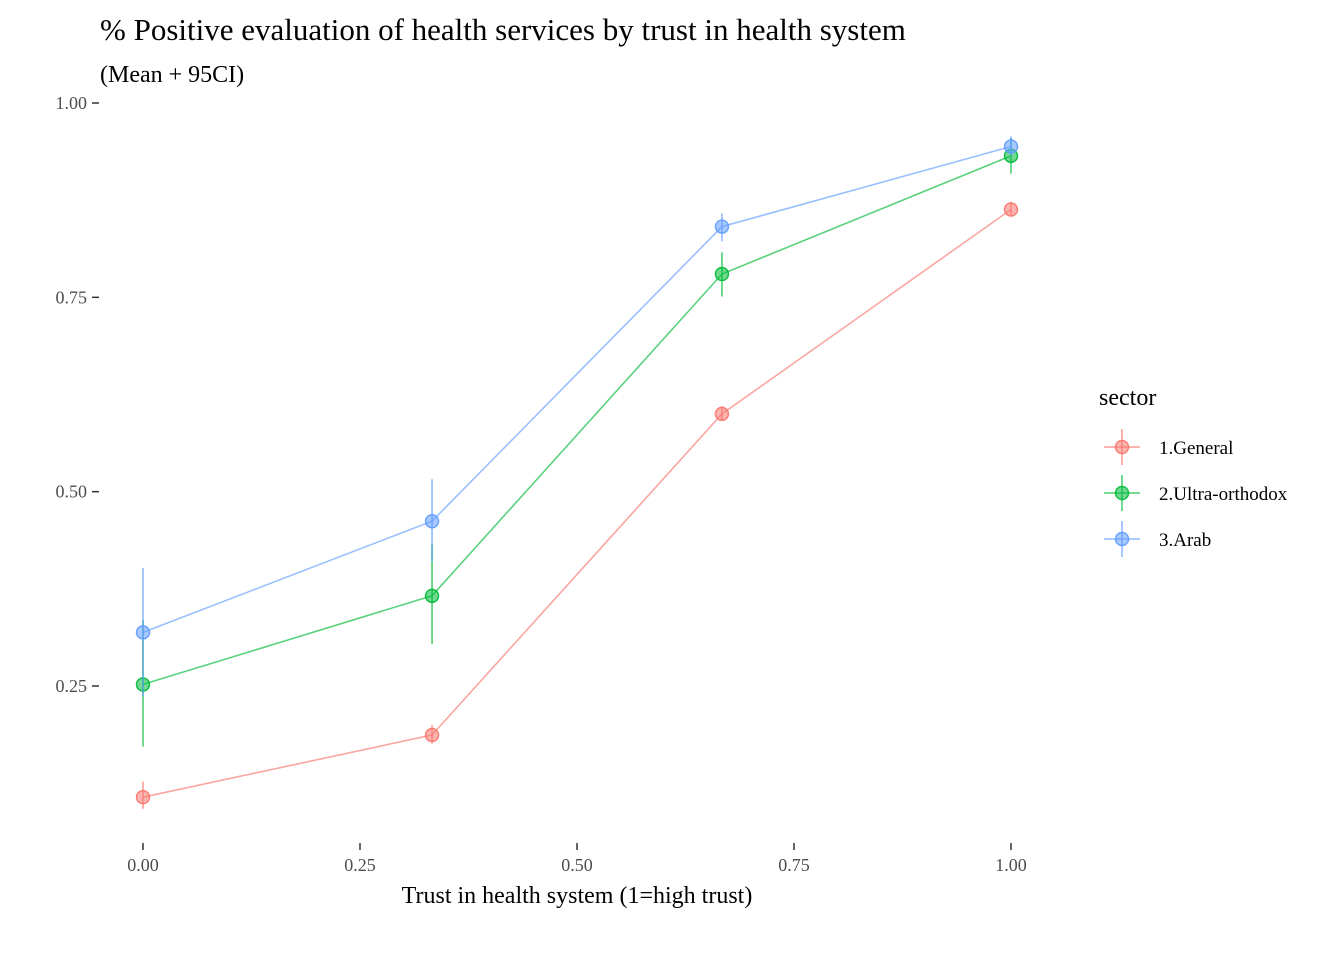 The height and width of the screenshot is (960, 1344). I want to click on y-tick-label: 1.00, so click(72, 103).